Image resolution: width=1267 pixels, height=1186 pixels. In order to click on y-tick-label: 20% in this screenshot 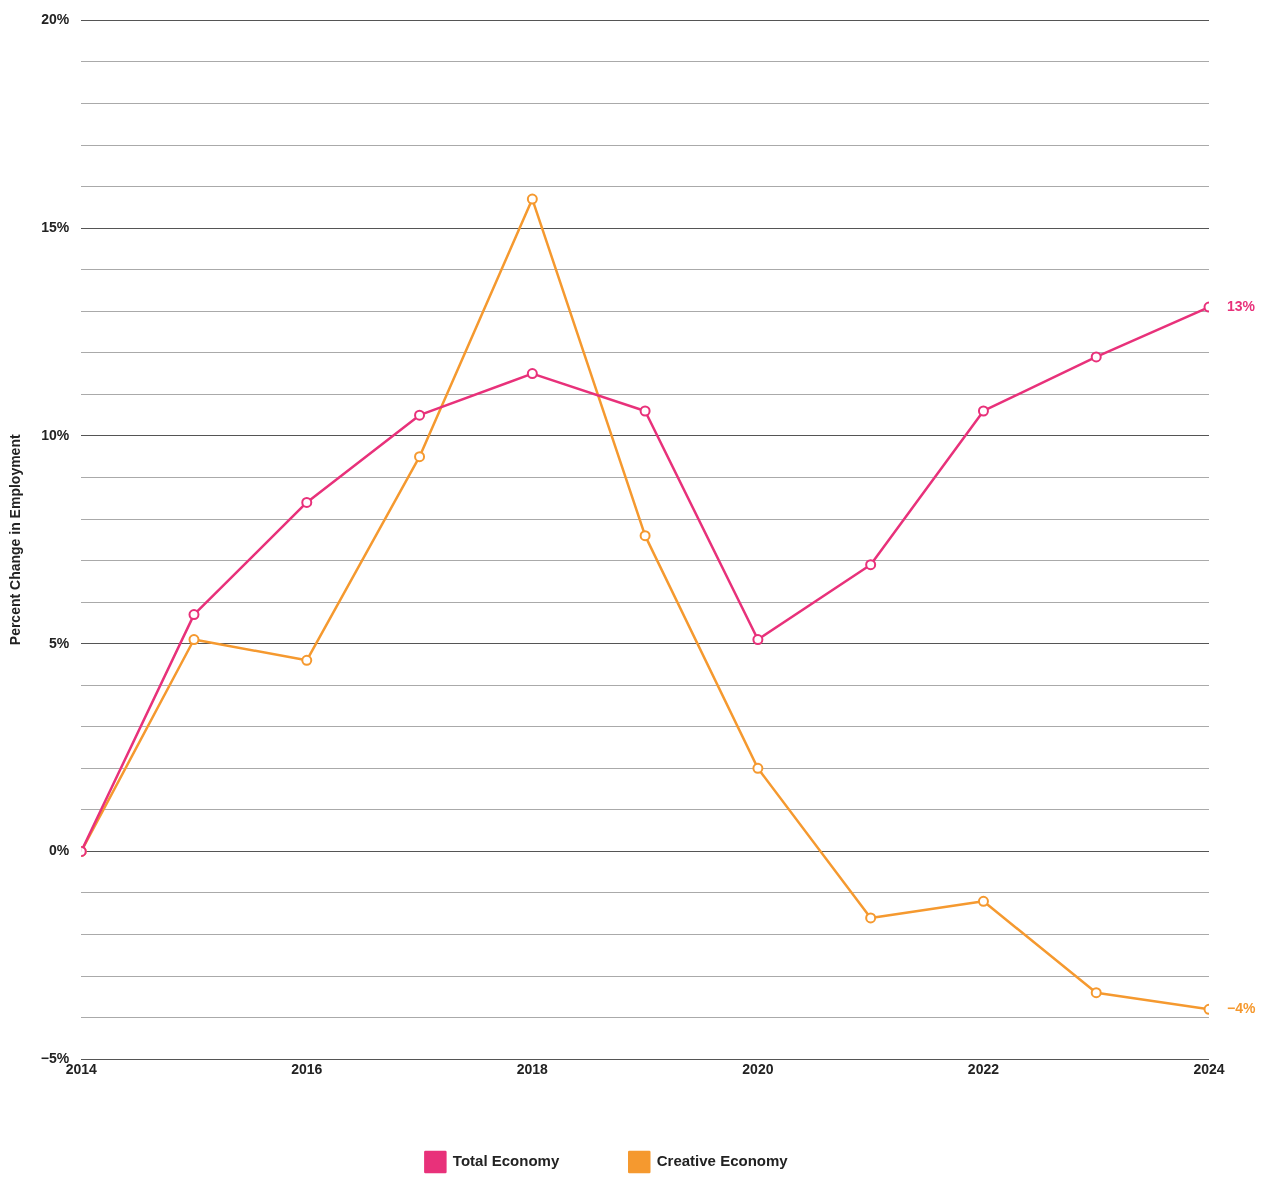, I will do `click(55, 19)`.